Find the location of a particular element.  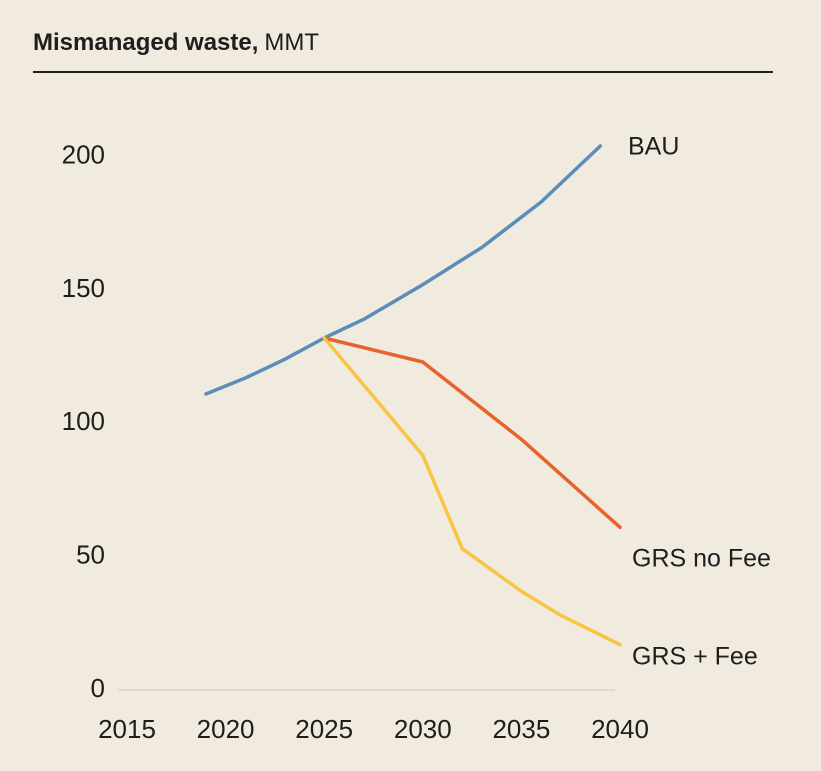

x-tick-label: 2030 is located at coordinates (423, 729).